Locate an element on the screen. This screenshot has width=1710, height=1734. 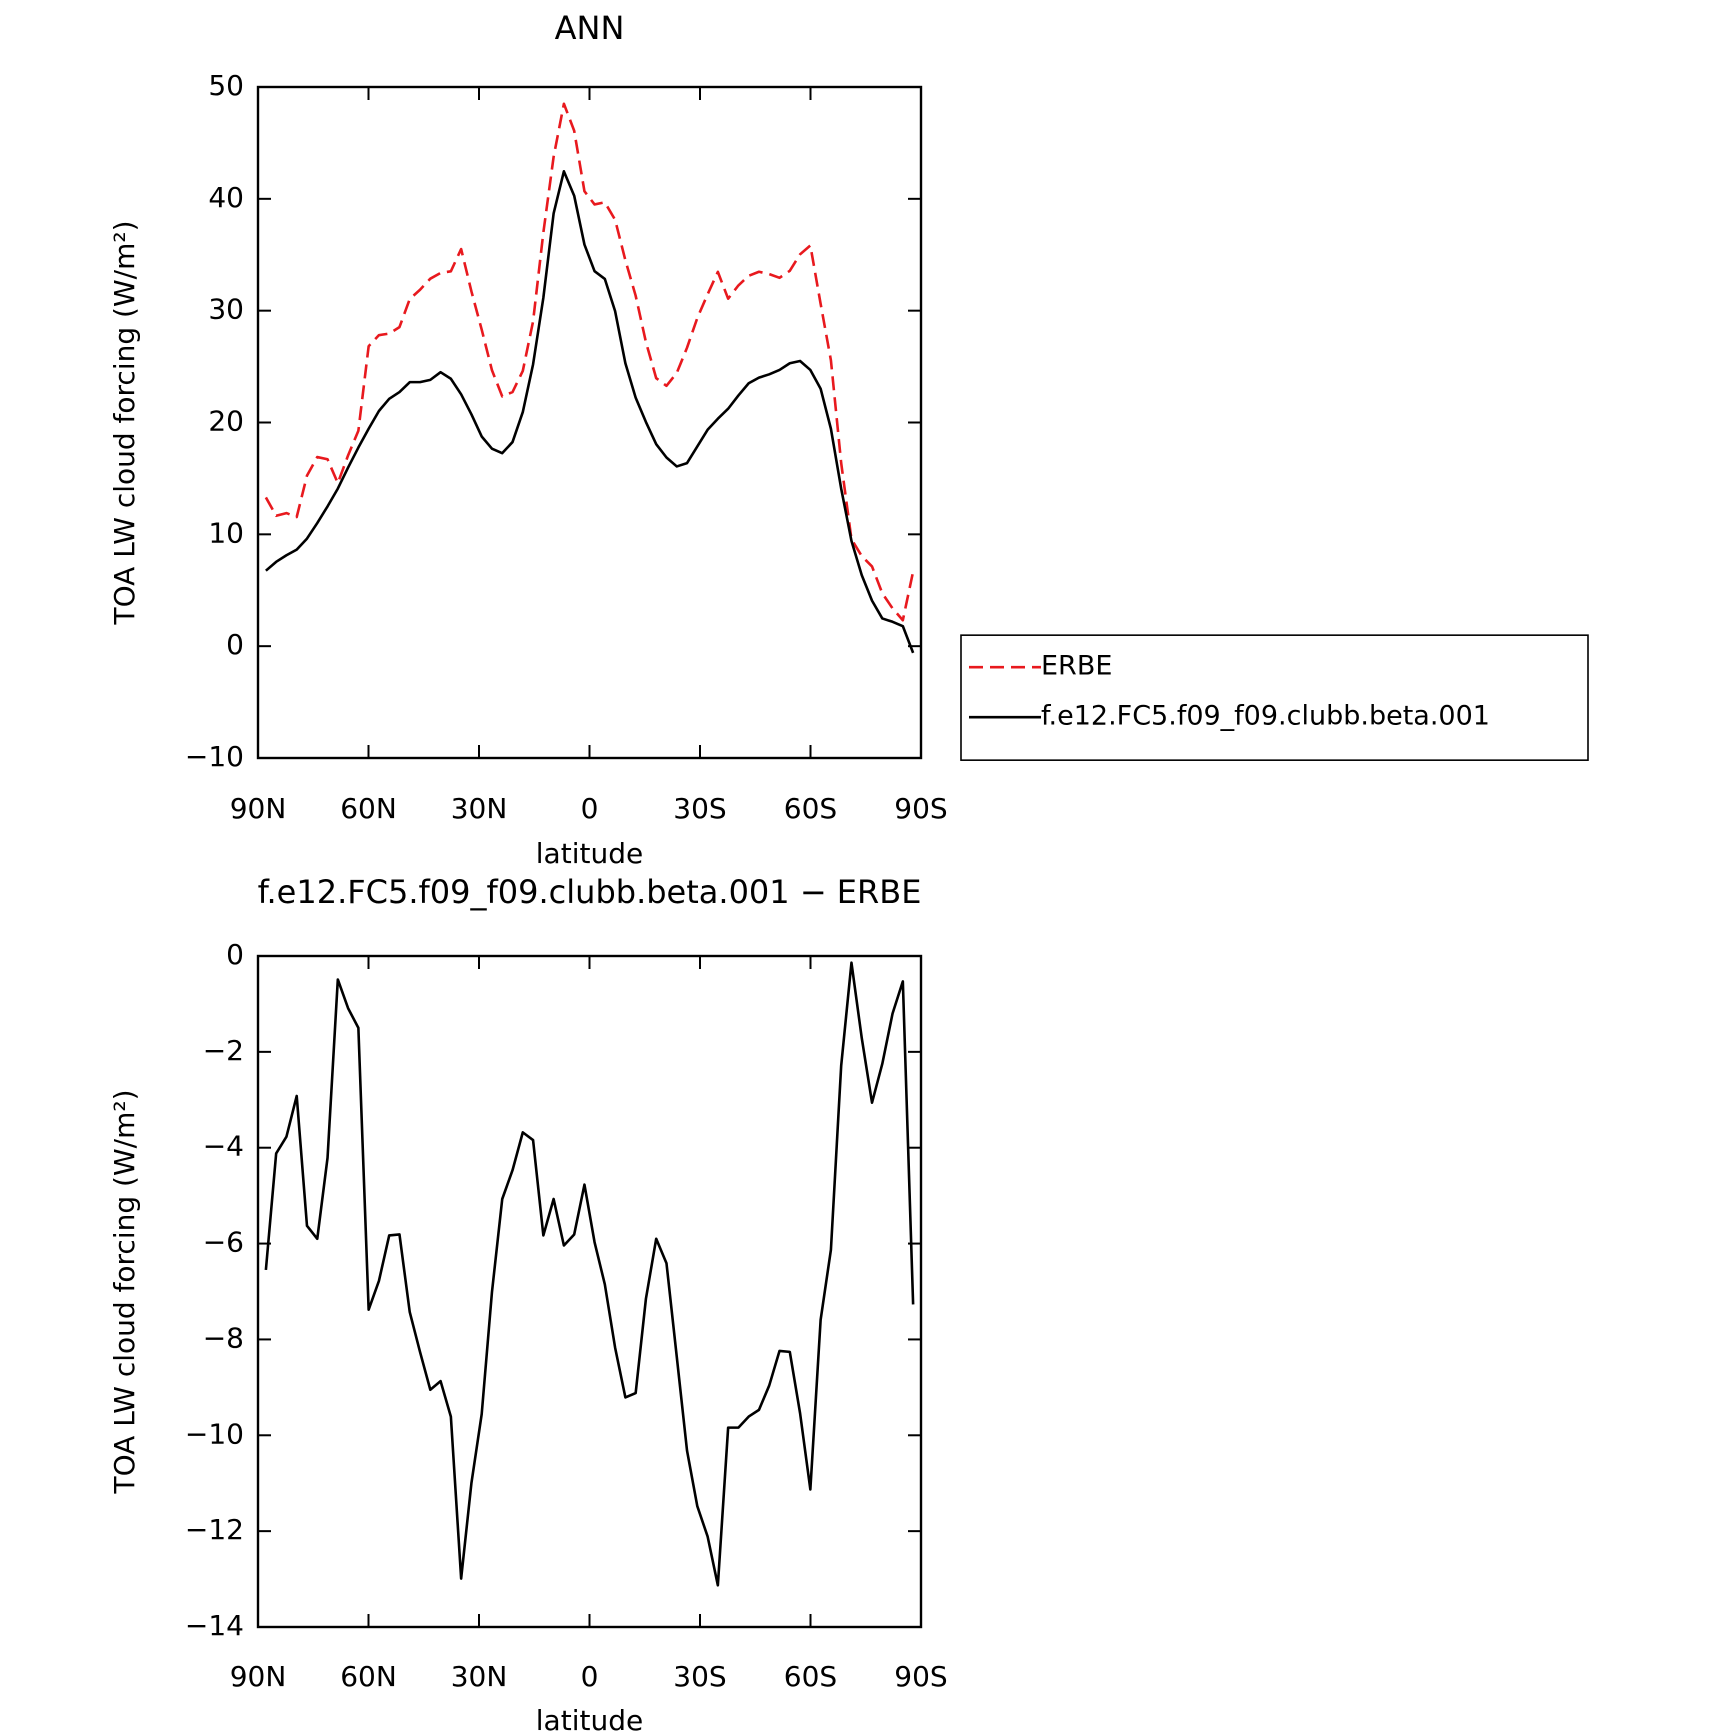
legend: ERBE f.e12.FC5.f09_f09.clubb.beta.001 is located at coordinates (1274, 697).